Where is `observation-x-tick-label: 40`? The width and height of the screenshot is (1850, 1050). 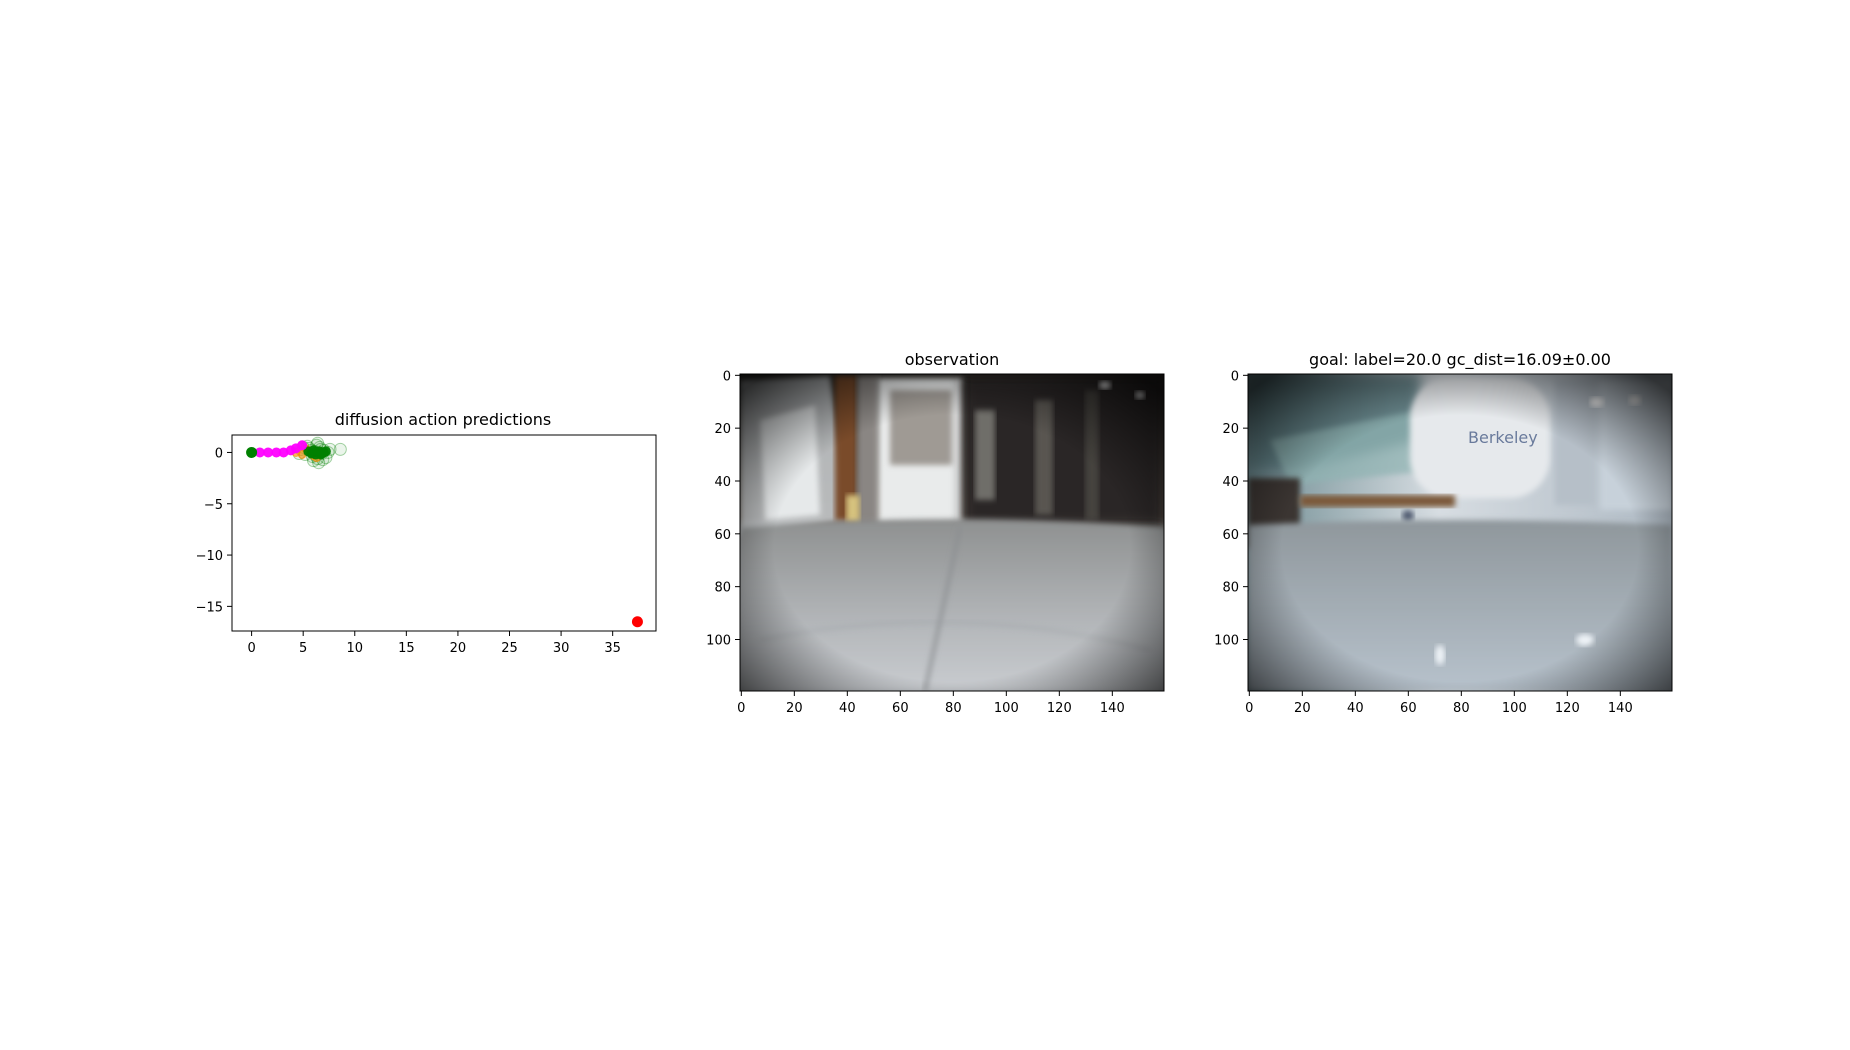 observation-x-tick-label: 40 is located at coordinates (847, 708).